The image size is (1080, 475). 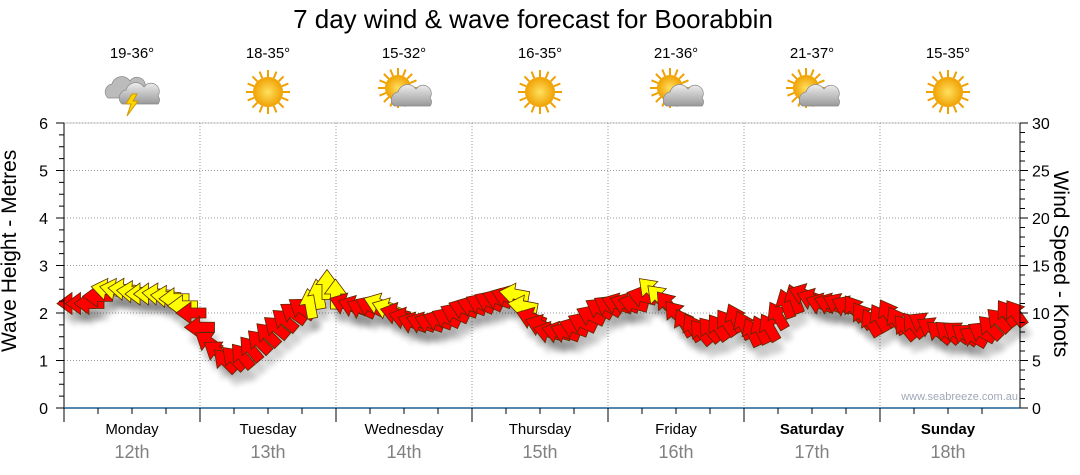 What do you see at coordinates (43, 314) in the screenshot?
I see `left-tick-label: 2` at bounding box center [43, 314].